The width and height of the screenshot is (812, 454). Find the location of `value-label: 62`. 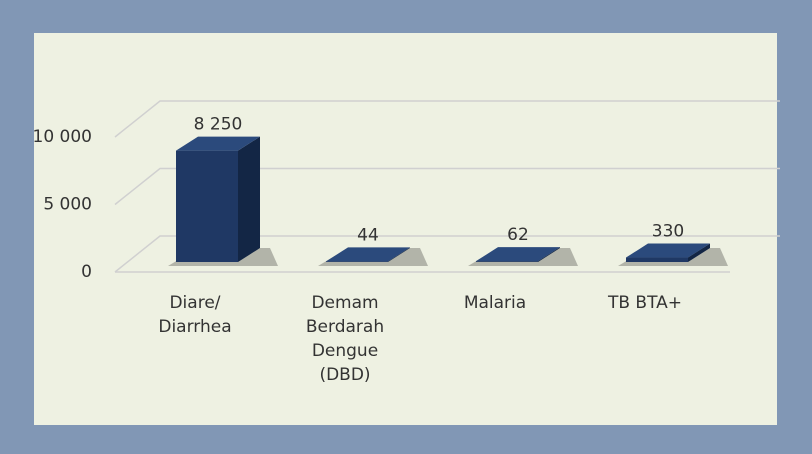

value-label: 62 is located at coordinates (518, 235).